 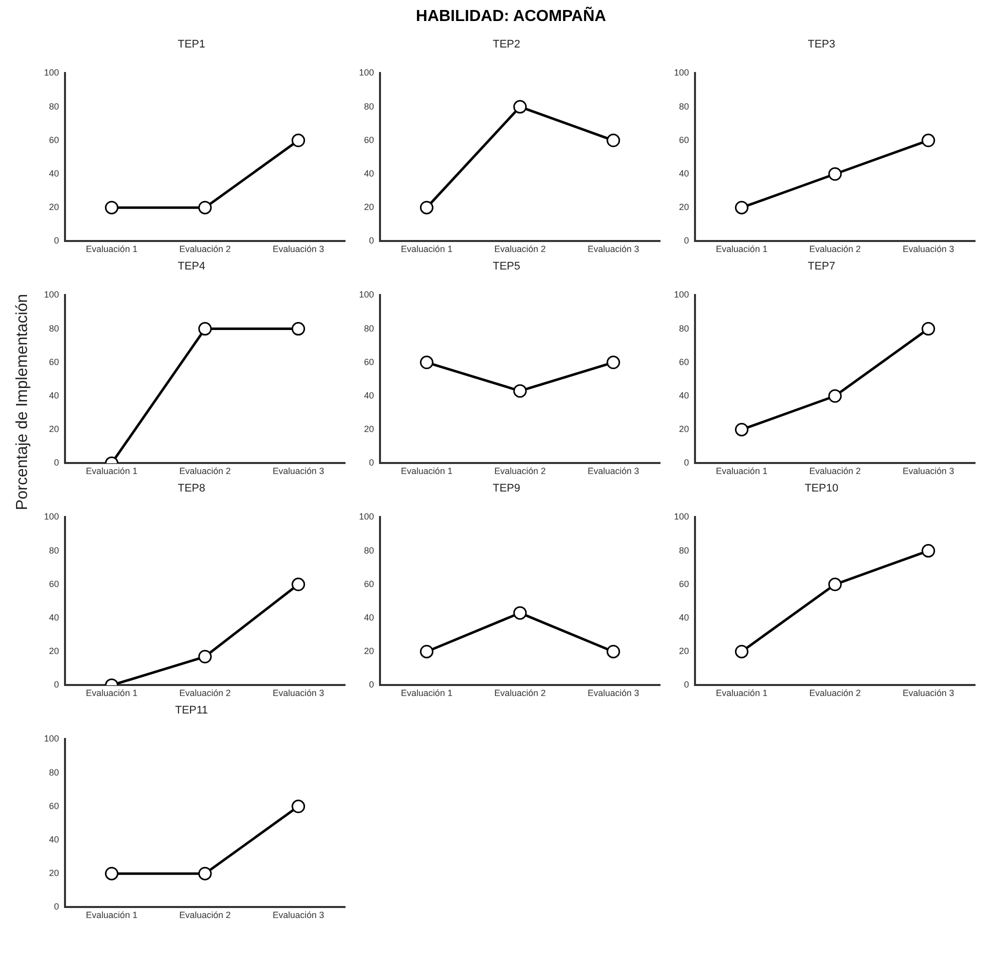 I want to click on chart-title: TEP10, so click(x=821, y=488).